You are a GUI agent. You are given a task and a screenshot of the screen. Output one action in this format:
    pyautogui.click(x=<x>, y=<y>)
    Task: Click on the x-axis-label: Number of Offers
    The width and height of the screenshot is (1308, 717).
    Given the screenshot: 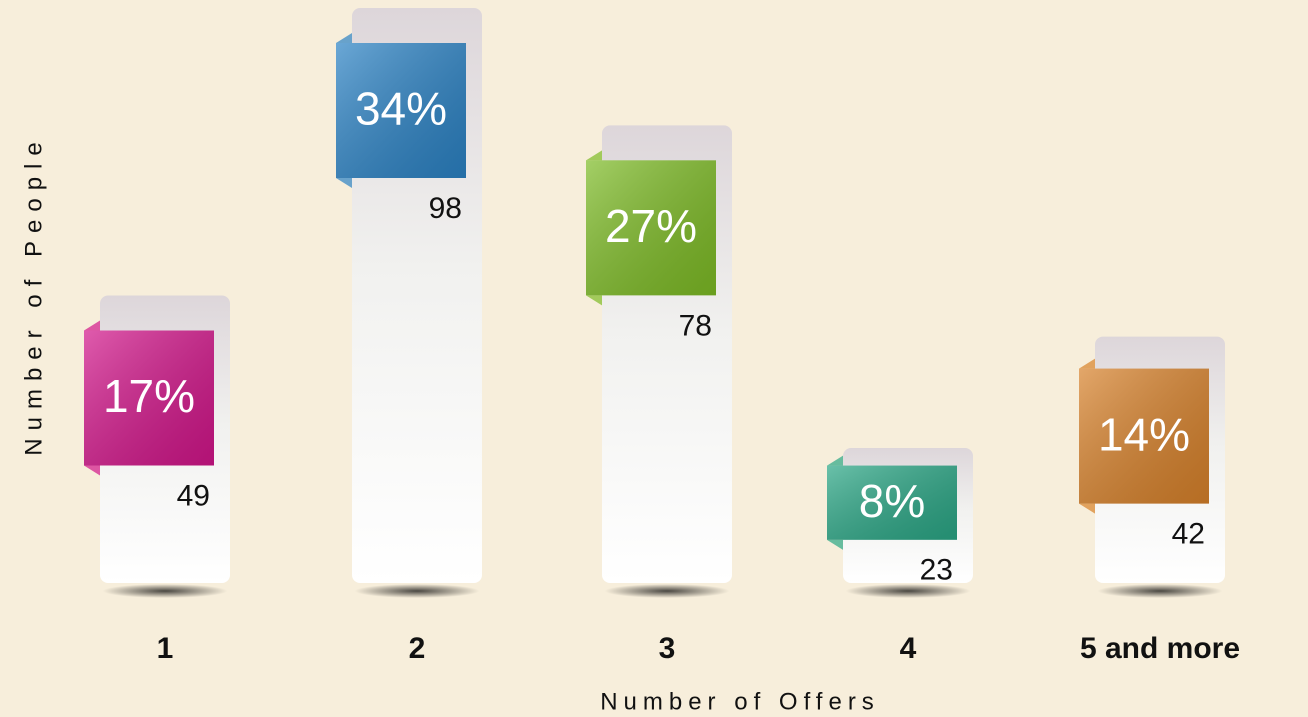 What is the action you would take?
    pyautogui.click(x=740, y=701)
    